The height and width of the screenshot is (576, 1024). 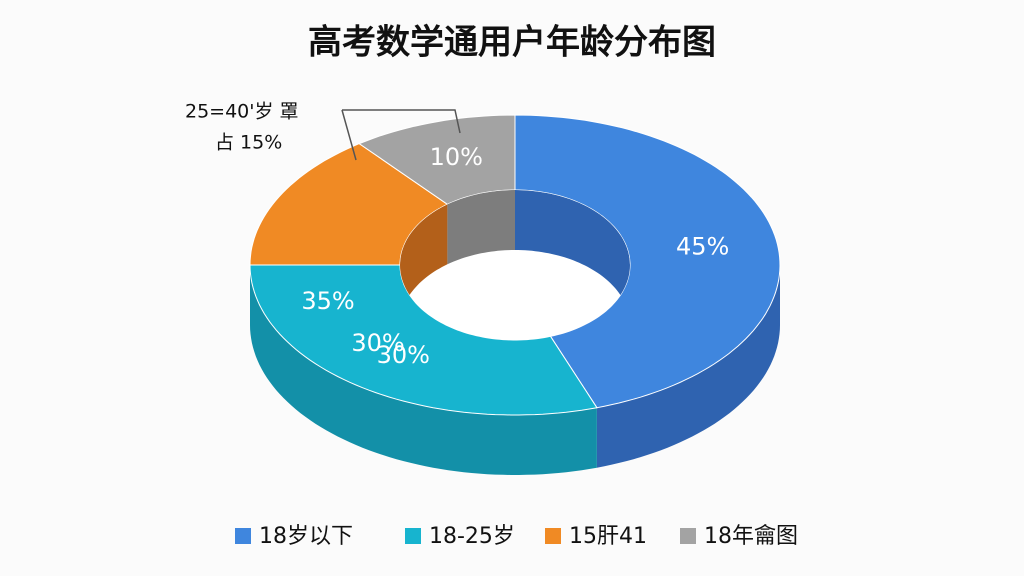 I want to click on annotation: 25=40'岁 罩, so click(x=242, y=112).